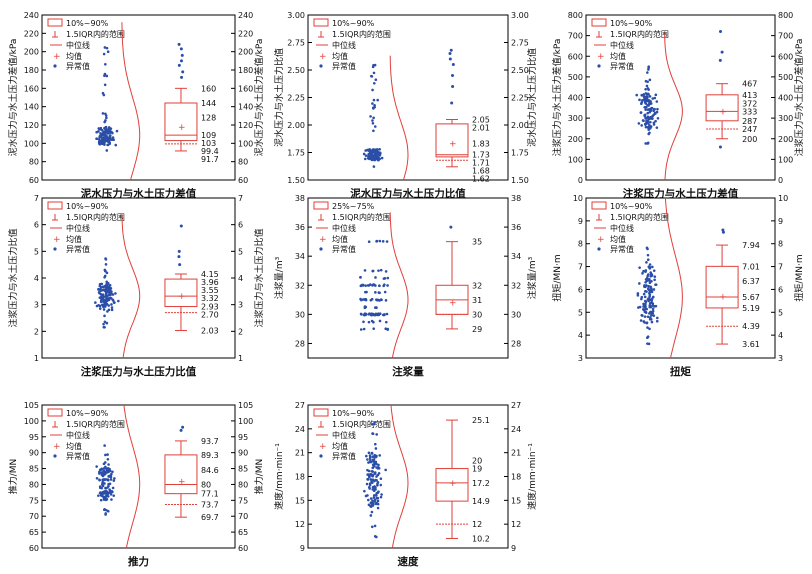  I want to click on y-tick-label-right: 200, so click(785, 139).